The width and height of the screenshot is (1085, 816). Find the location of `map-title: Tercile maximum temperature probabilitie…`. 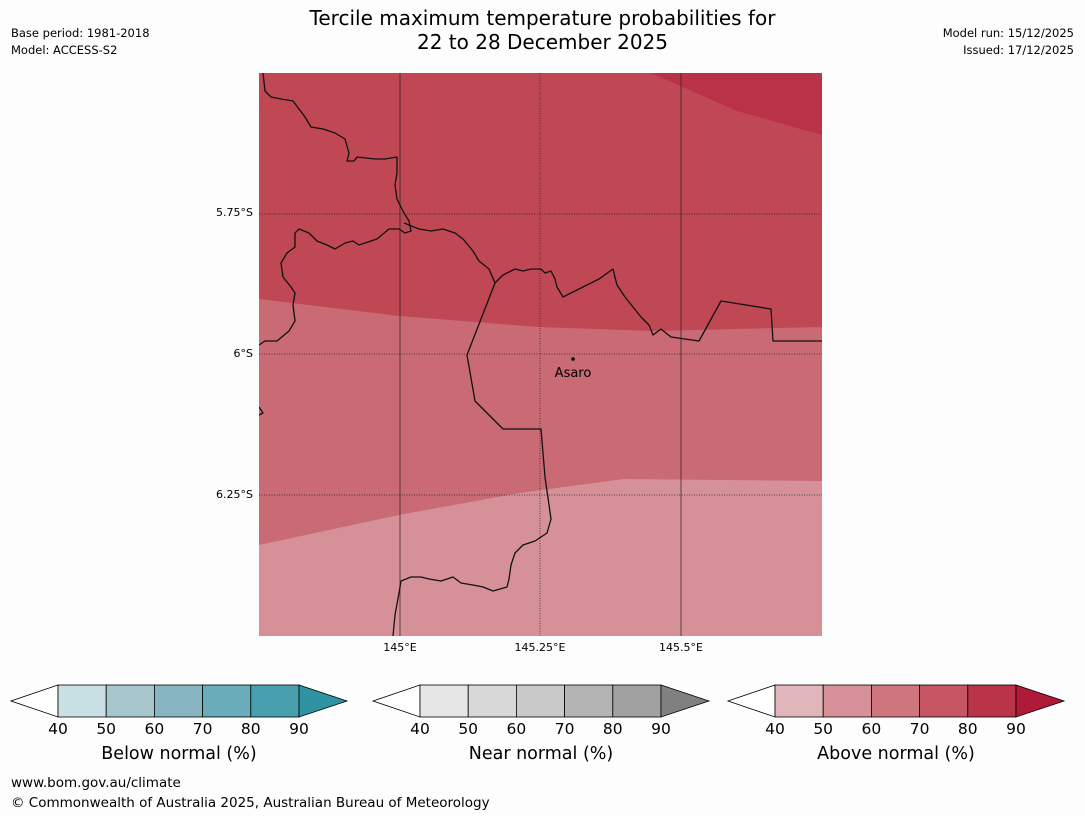

map-title: Tercile maximum temperature probabilitie… is located at coordinates (542, 30).